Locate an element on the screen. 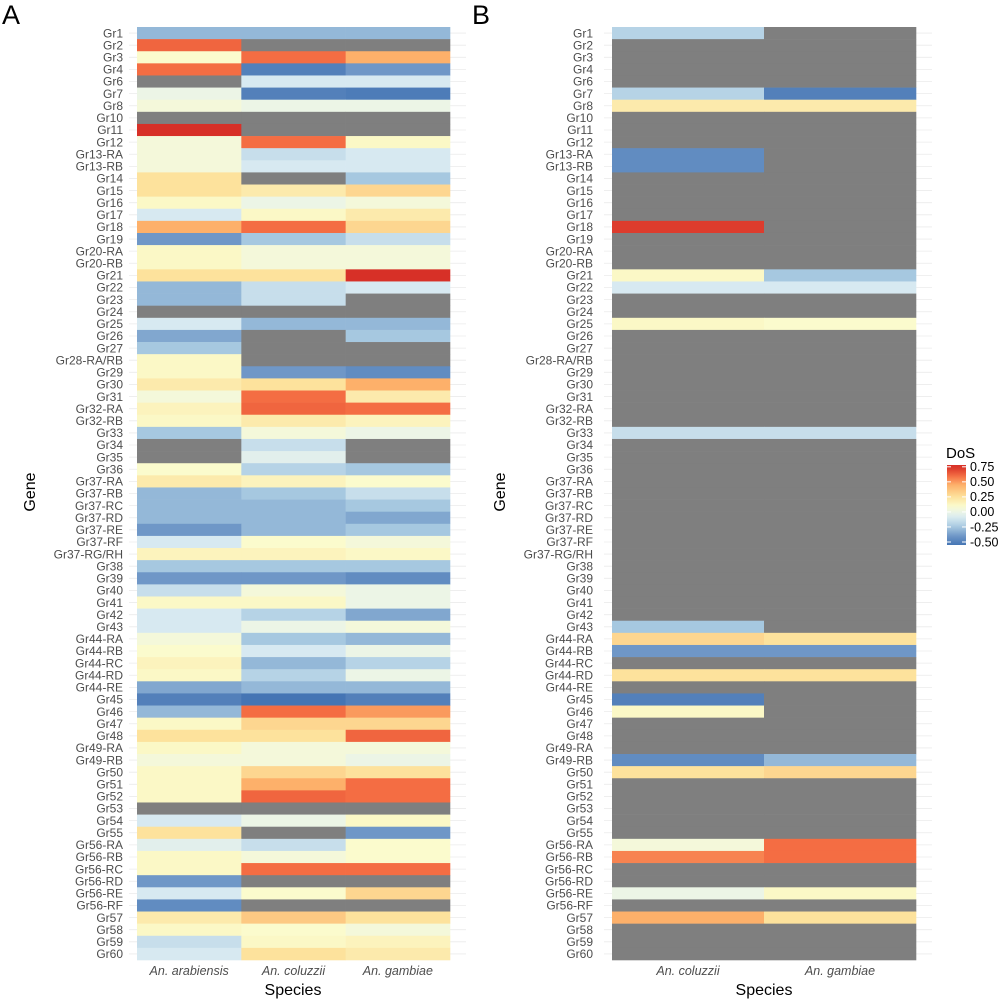  gene-tick-label: Gr2 is located at coordinates (113, 45).